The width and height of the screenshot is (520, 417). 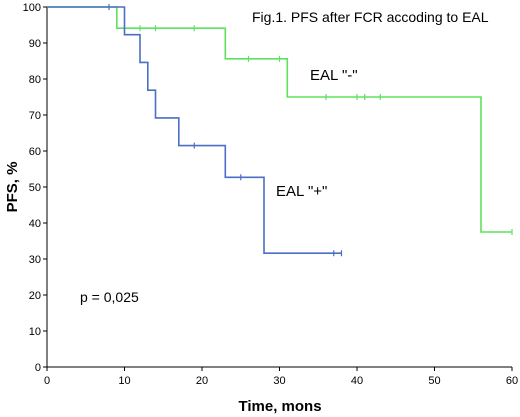 What do you see at coordinates (35, 188) in the screenshot?
I see `y-tick-label: 50` at bounding box center [35, 188].